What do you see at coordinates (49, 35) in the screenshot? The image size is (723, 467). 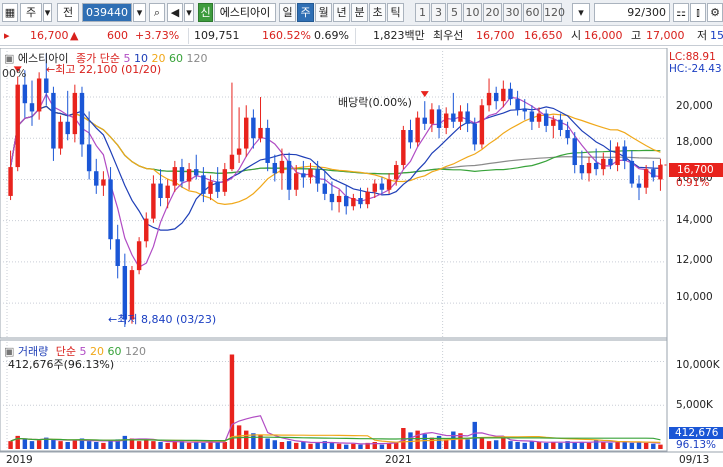 I see `current-price: 16,700` at bounding box center [49, 35].